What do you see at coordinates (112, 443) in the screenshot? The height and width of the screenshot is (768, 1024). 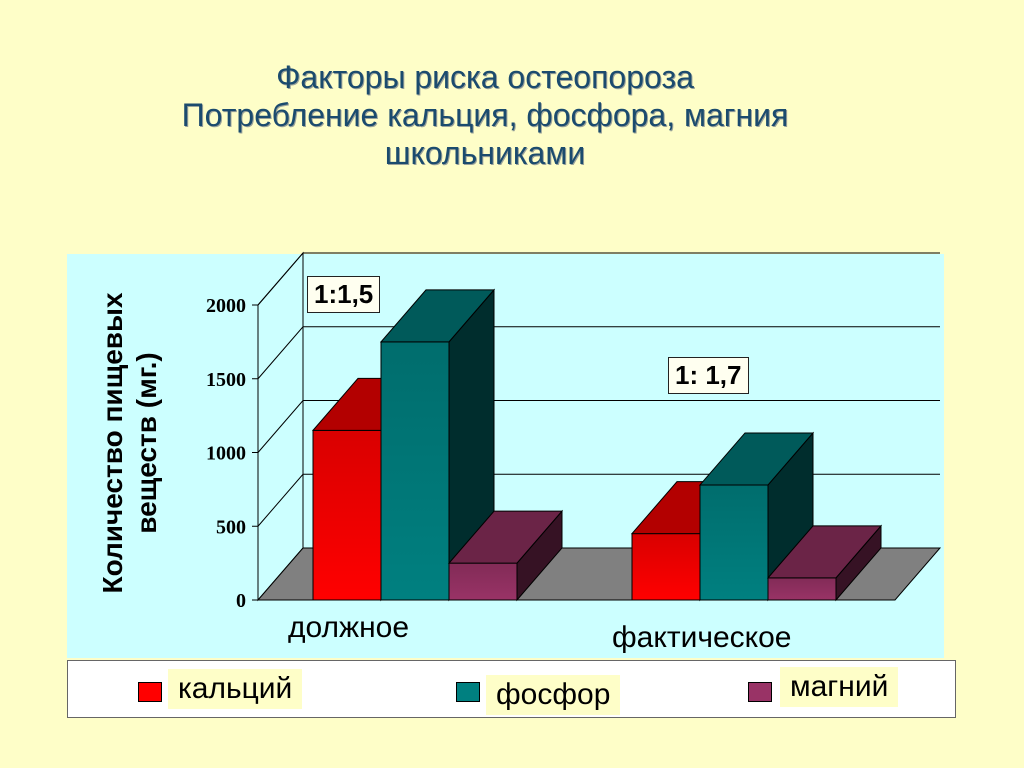 I see `y-axis-label-line-1: Количество пищевых` at bounding box center [112, 443].